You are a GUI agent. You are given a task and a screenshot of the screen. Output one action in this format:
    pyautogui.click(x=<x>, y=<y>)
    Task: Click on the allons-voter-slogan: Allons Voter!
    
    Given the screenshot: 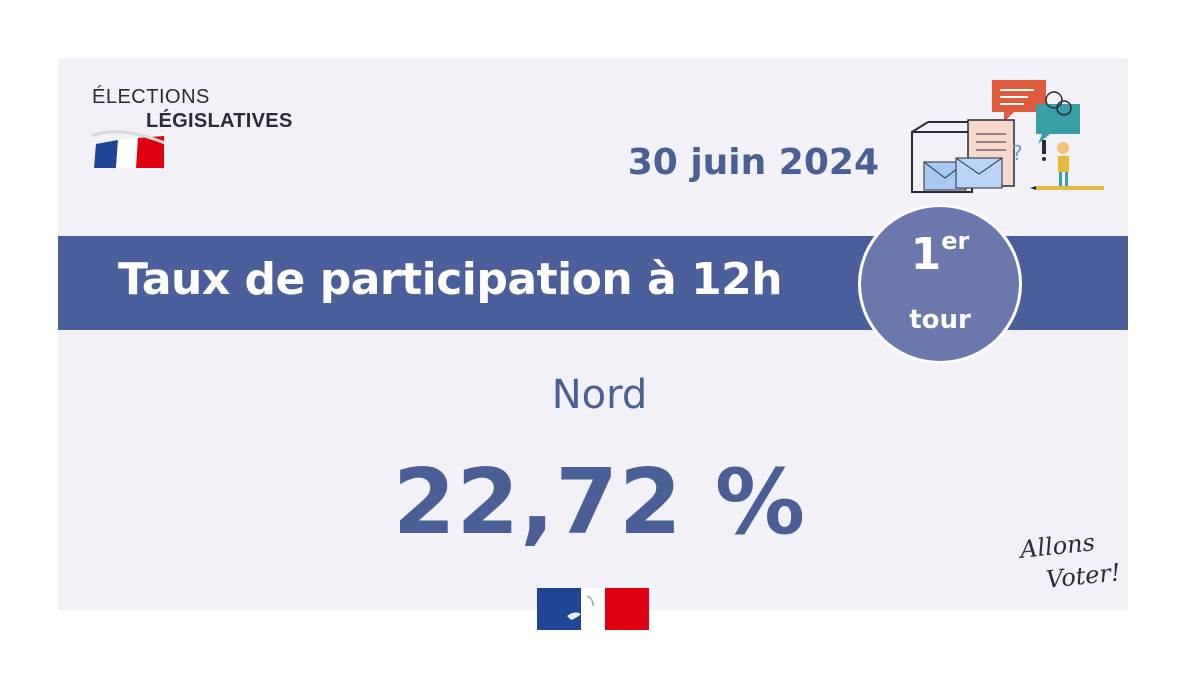 What is the action you would take?
    pyautogui.click(x=1070, y=565)
    